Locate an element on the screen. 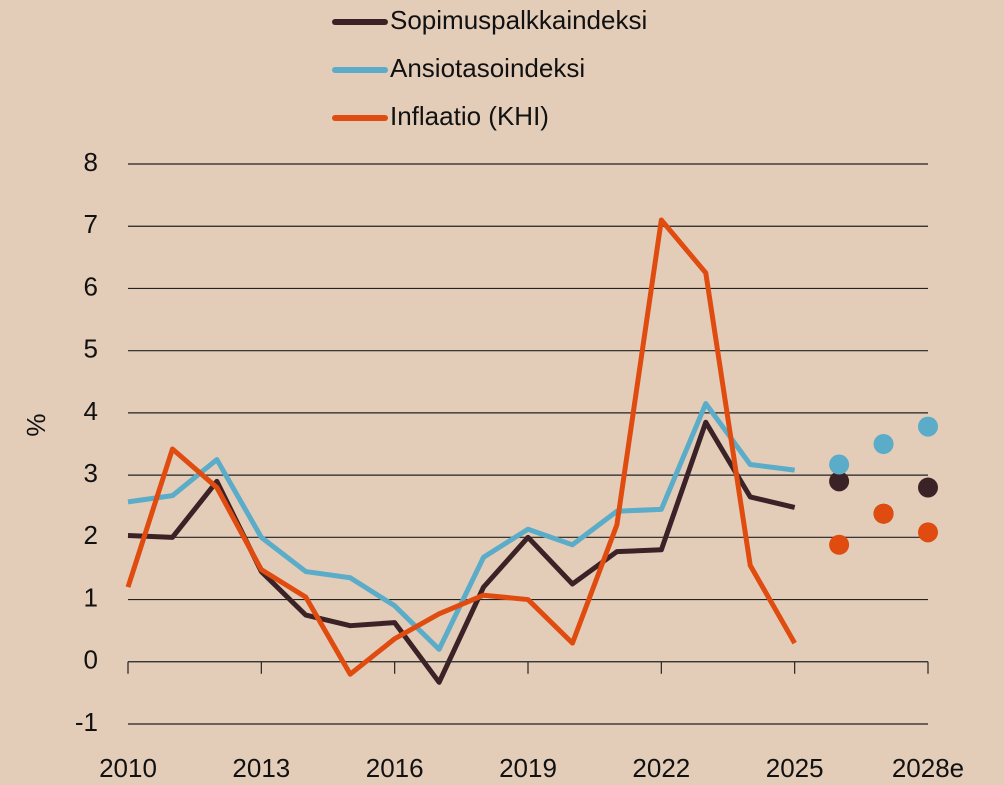  x-tick-label: 2010 is located at coordinates (128, 768).